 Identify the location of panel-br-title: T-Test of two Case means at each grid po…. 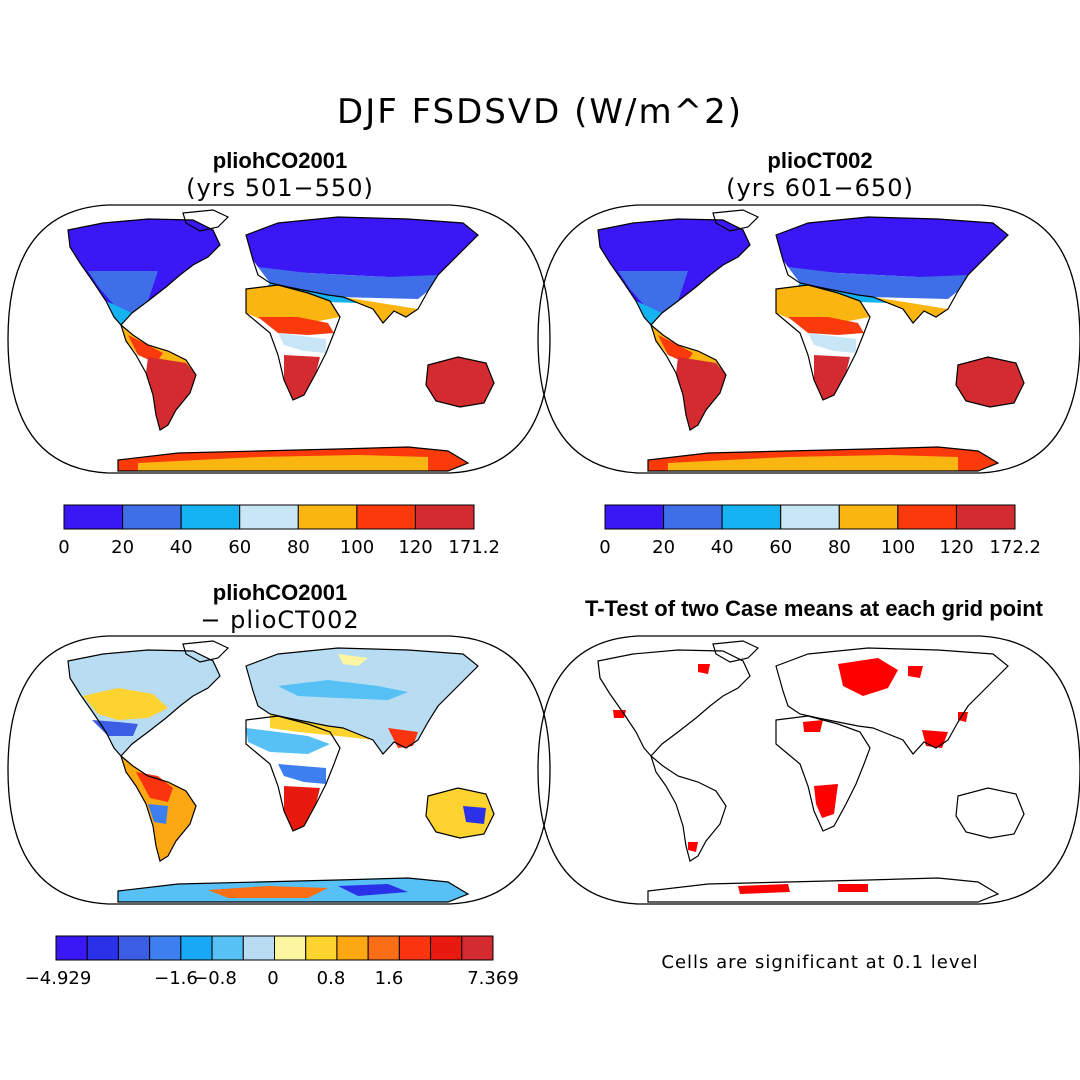
(813, 608).